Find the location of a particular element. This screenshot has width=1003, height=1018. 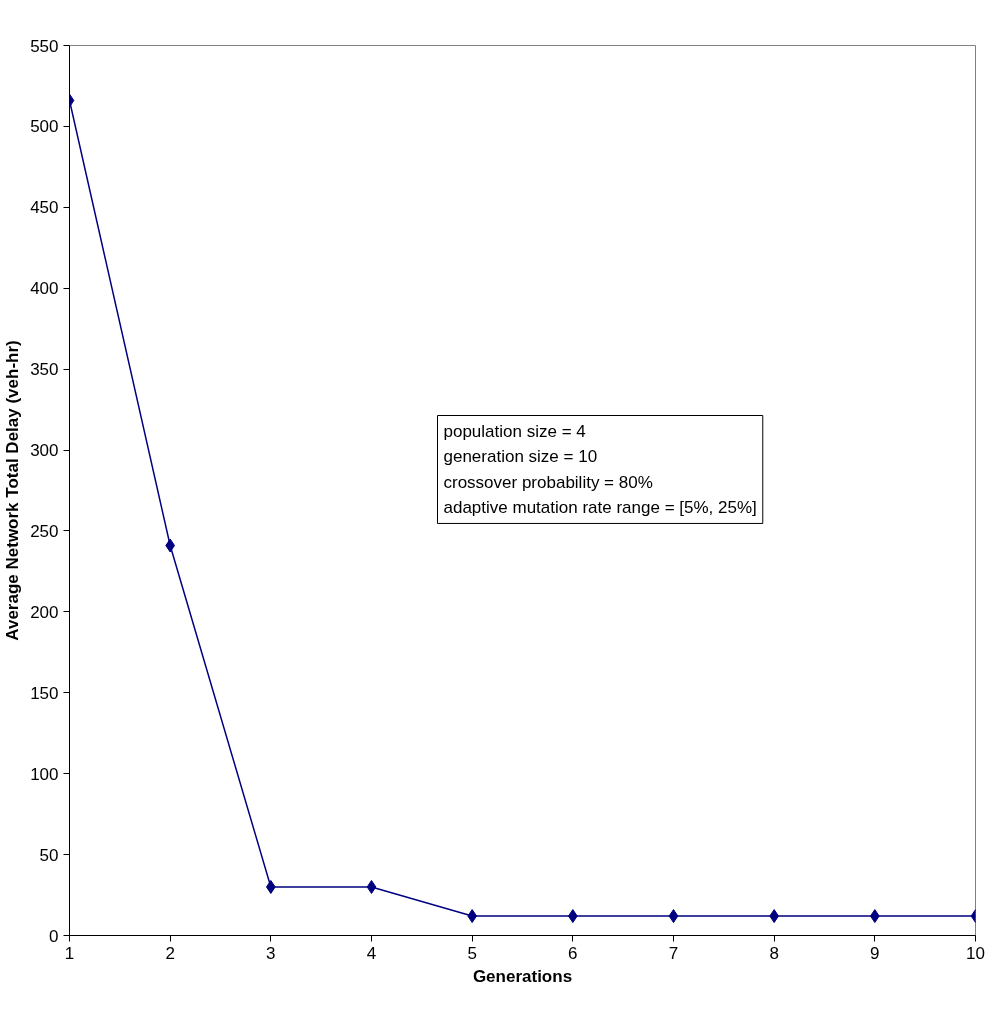

y-tick-label: 400 is located at coordinates (44, 289).